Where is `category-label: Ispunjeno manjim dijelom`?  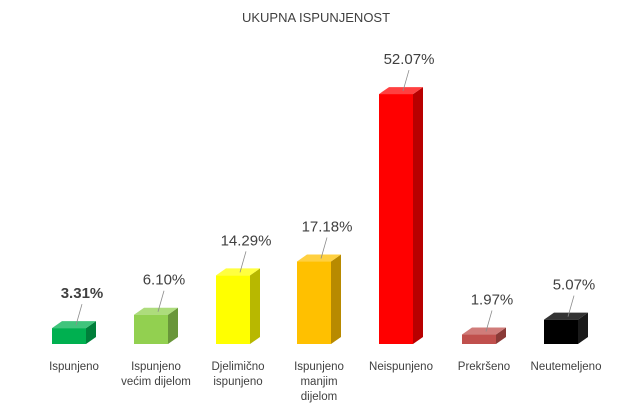
category-label: Ispunjeno manjim dijelom is located at coordinates (319, 382).